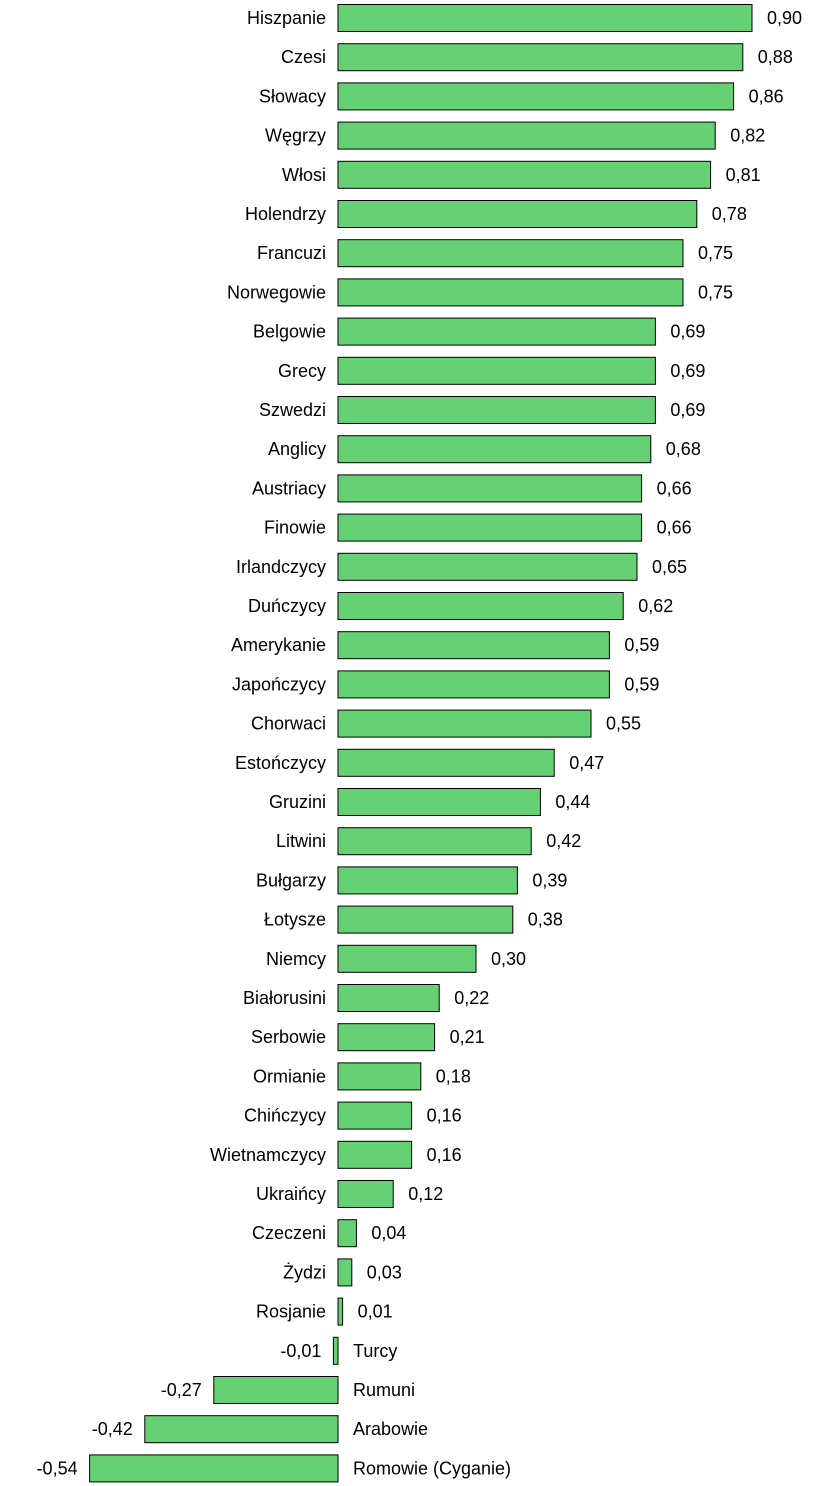 The width and height of the screenshot is (823, 1486). I want to click on value-label: 0,68, so click(683, 449).